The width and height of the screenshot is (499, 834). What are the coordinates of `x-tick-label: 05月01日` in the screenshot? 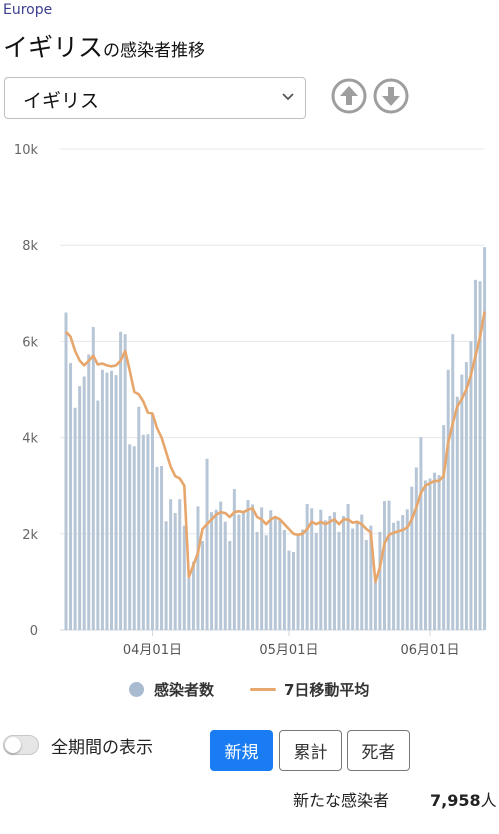 It's located at (288, 650).